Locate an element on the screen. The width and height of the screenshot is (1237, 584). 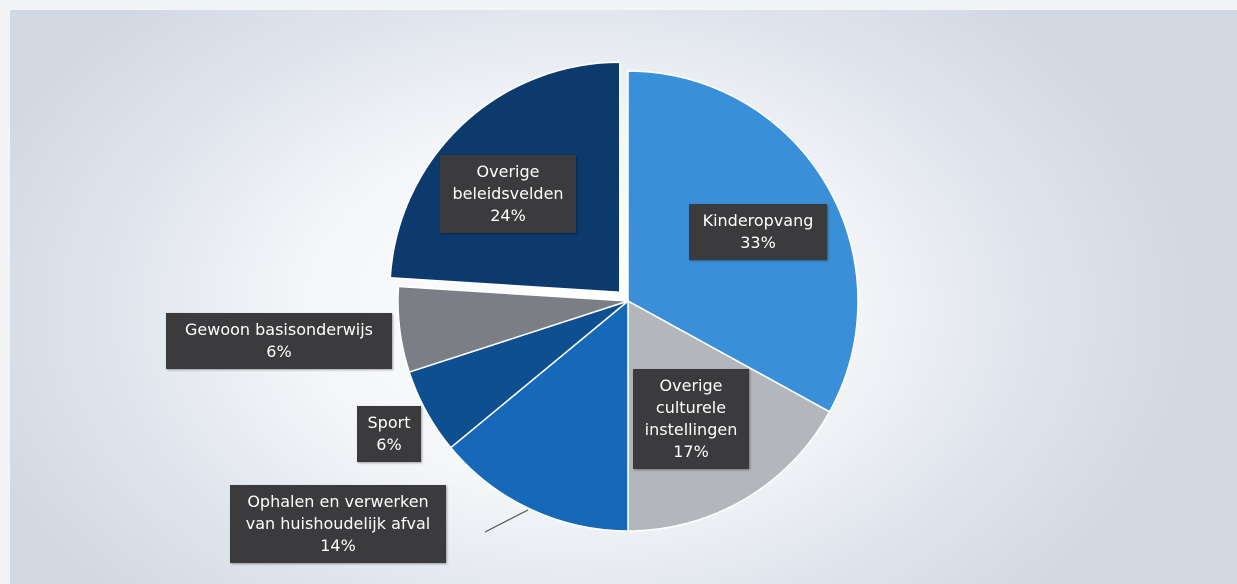
label-gewoon-basisonderwijs: Gewoon basisonderwijs 6% is located at coordinates (279, 341).